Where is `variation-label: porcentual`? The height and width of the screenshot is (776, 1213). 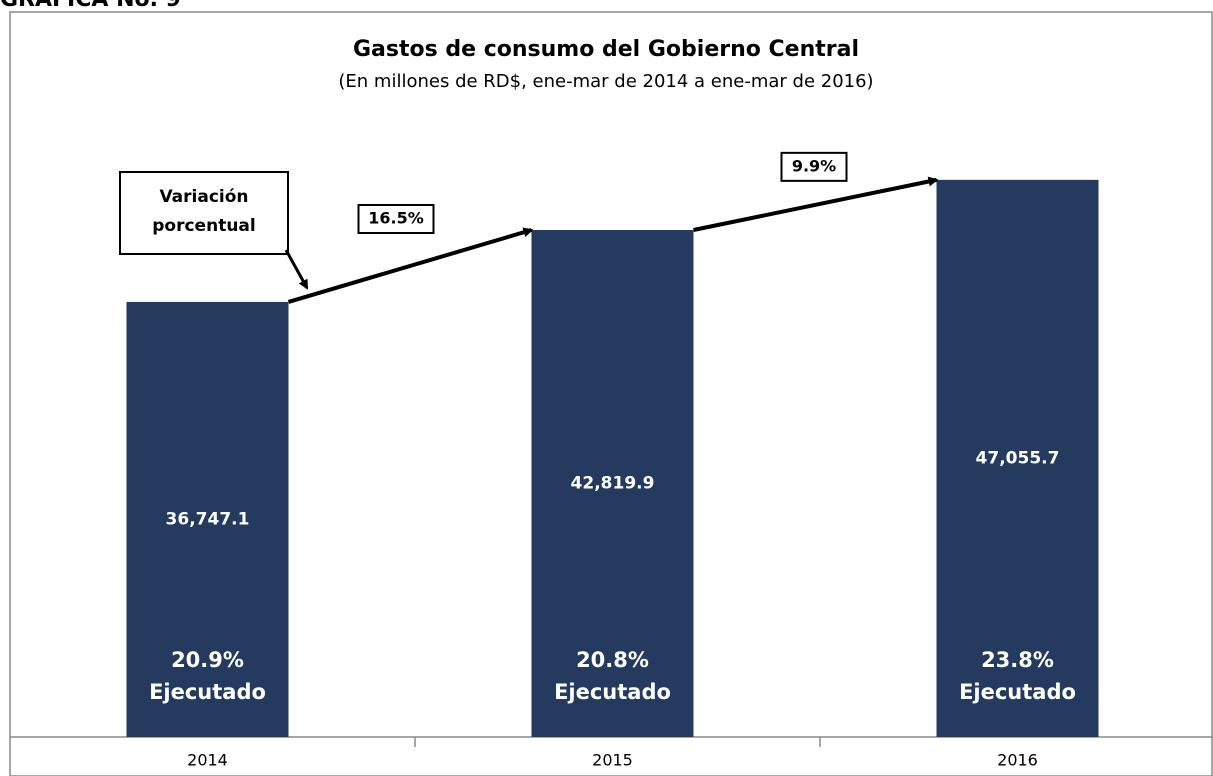 variation-label: porcentual is located at coordinates (203, 226).